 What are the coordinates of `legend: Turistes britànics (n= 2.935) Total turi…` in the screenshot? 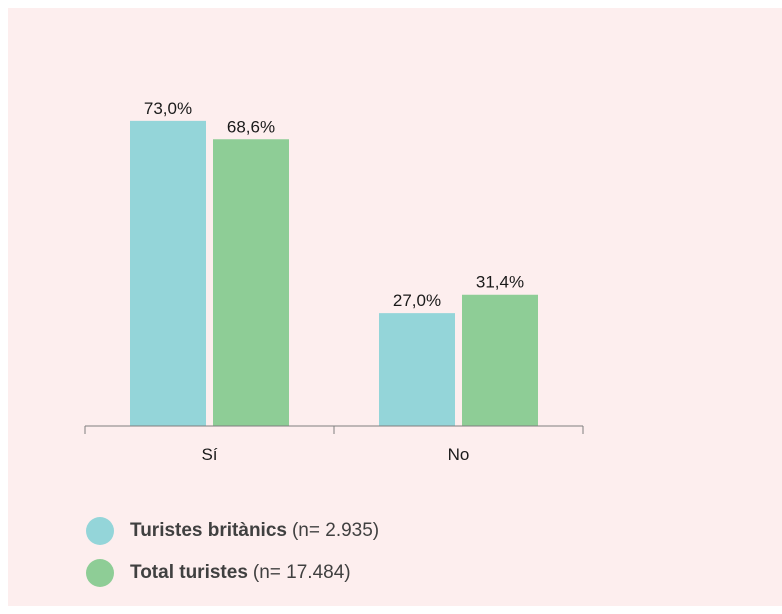 It's located at (232, 552).